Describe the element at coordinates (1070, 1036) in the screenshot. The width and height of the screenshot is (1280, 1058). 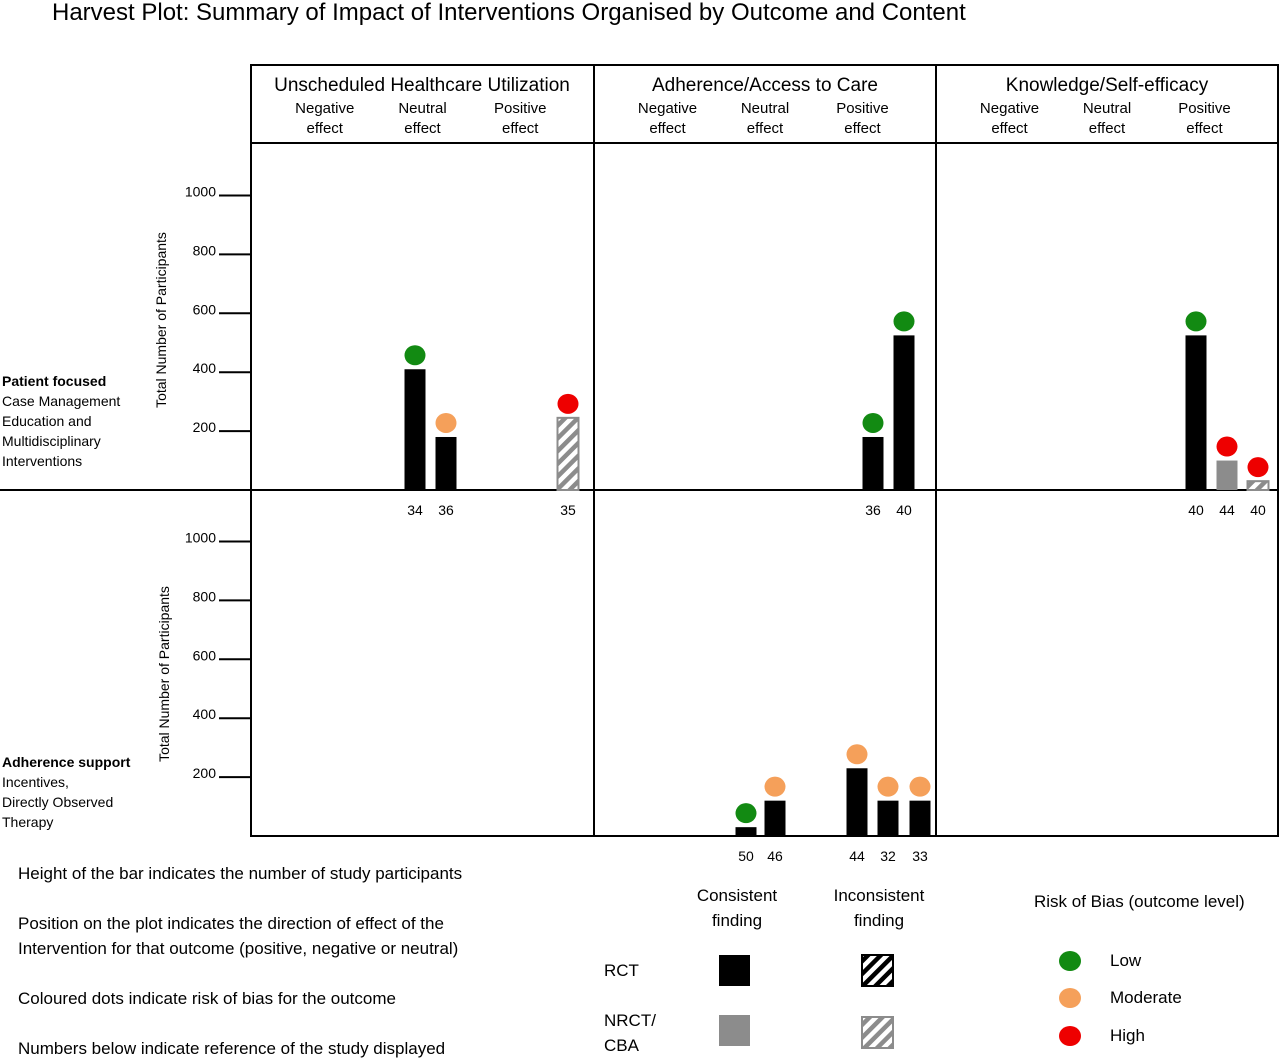
I see `legend-bias-high-dot` at that location.